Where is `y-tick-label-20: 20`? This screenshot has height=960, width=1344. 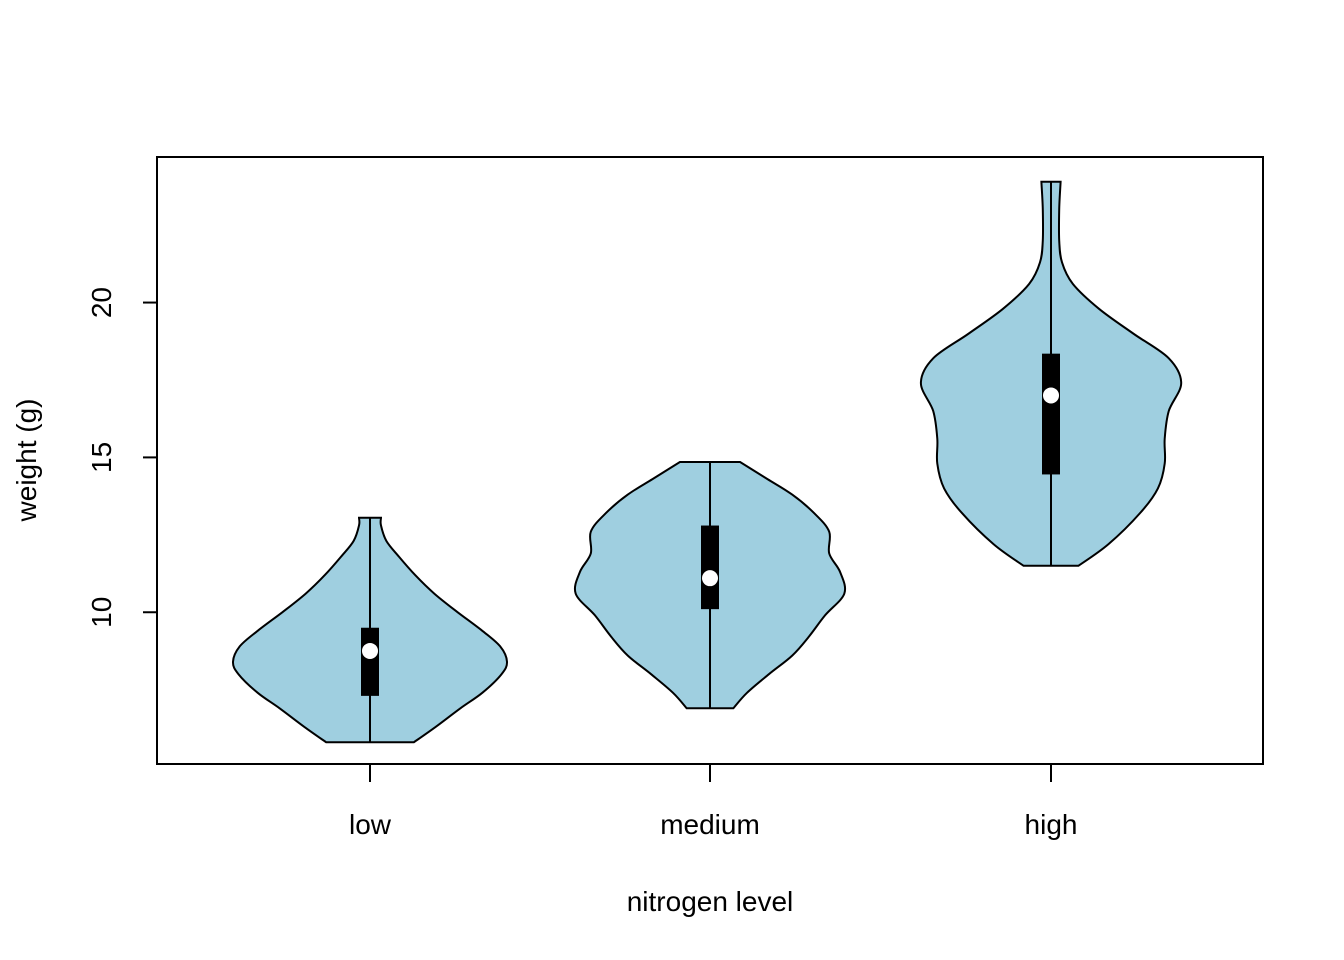 y-tick-label-20: 20 is located at coordinates (101, 302).